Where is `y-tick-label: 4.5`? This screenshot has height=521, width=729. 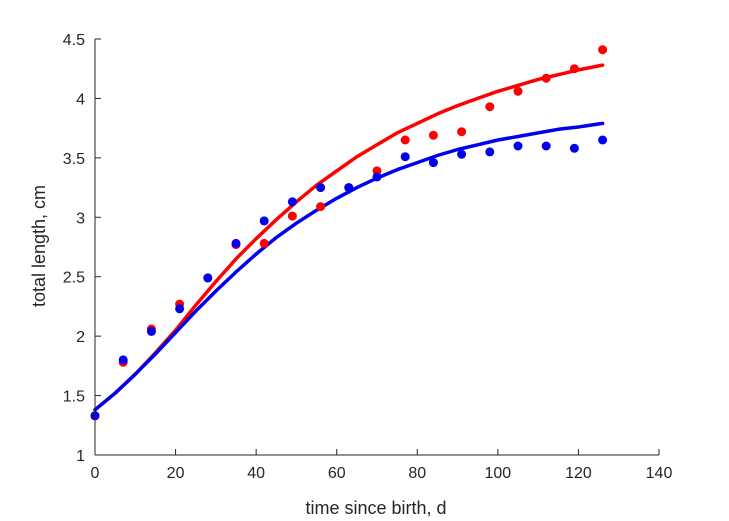
y-tick-label: 4.5 is located at coordinates (74, 40).